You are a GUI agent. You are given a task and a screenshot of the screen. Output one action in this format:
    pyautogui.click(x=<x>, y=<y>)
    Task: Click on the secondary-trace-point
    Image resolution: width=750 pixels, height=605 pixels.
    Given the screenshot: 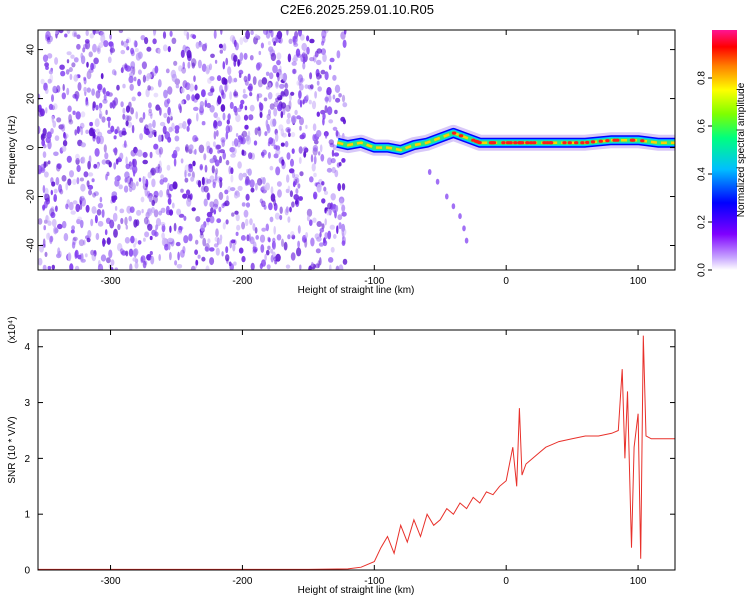 What is the action you would take?
    pyautogui.click(x=429, y=172)
    